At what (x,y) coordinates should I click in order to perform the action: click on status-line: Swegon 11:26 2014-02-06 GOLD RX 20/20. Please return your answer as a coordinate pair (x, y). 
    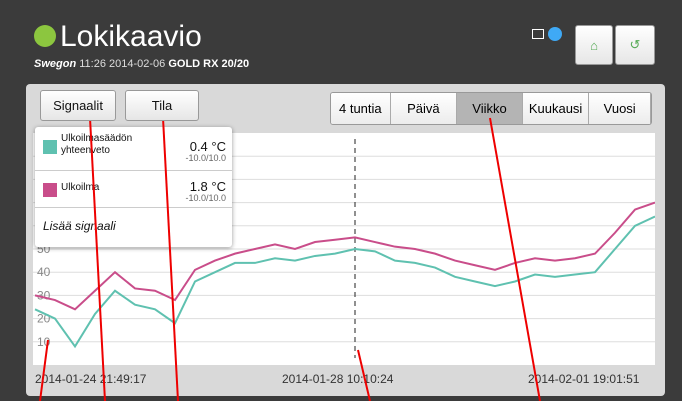
    Looking at the image, I should click on (141, 64).